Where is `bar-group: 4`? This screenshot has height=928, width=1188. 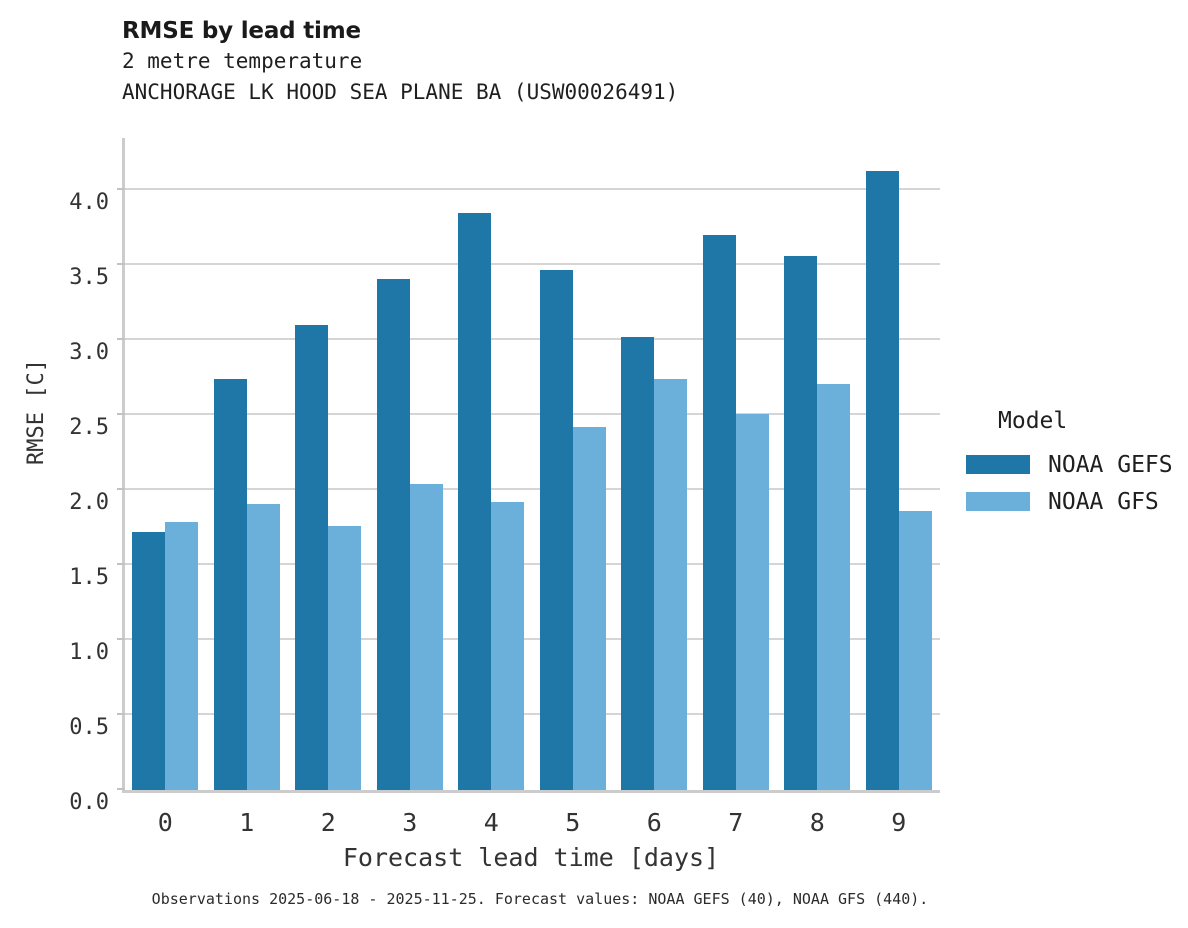
bar-group: 4 is located at coordinates (492, 487).